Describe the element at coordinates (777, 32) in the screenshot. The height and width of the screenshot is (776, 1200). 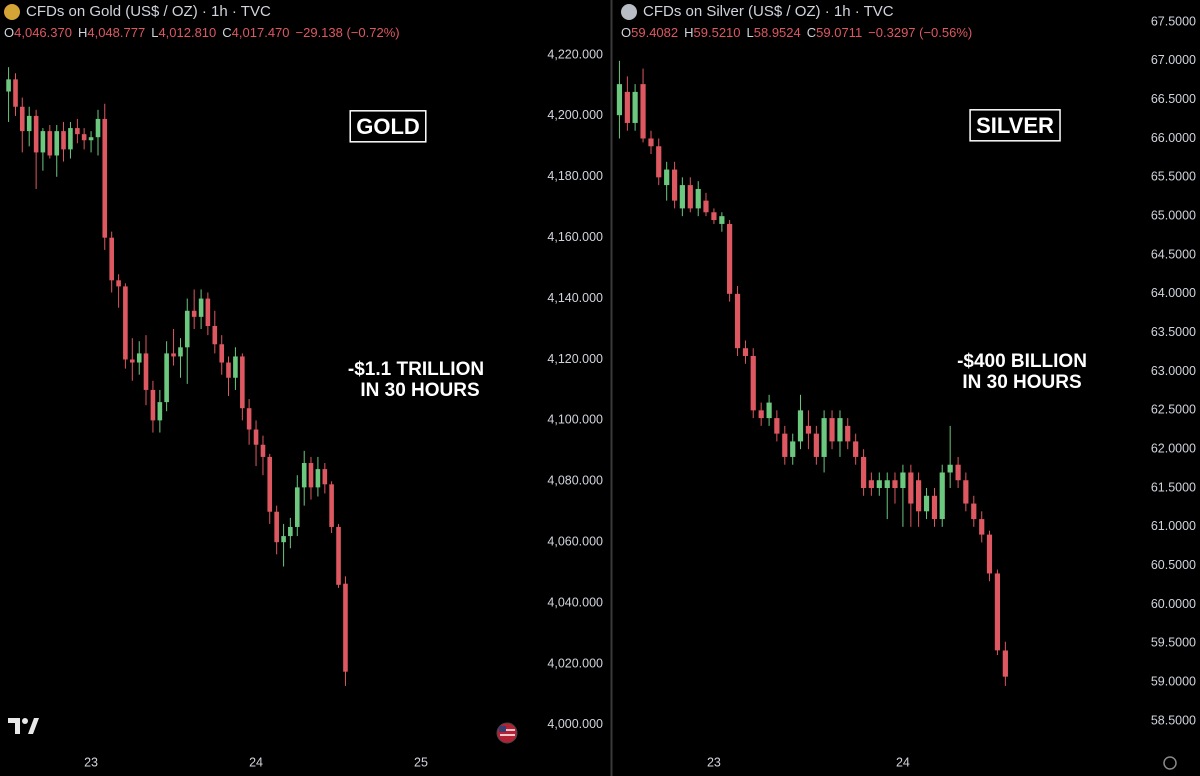
I see `legend-value: 58.9524` at that location.